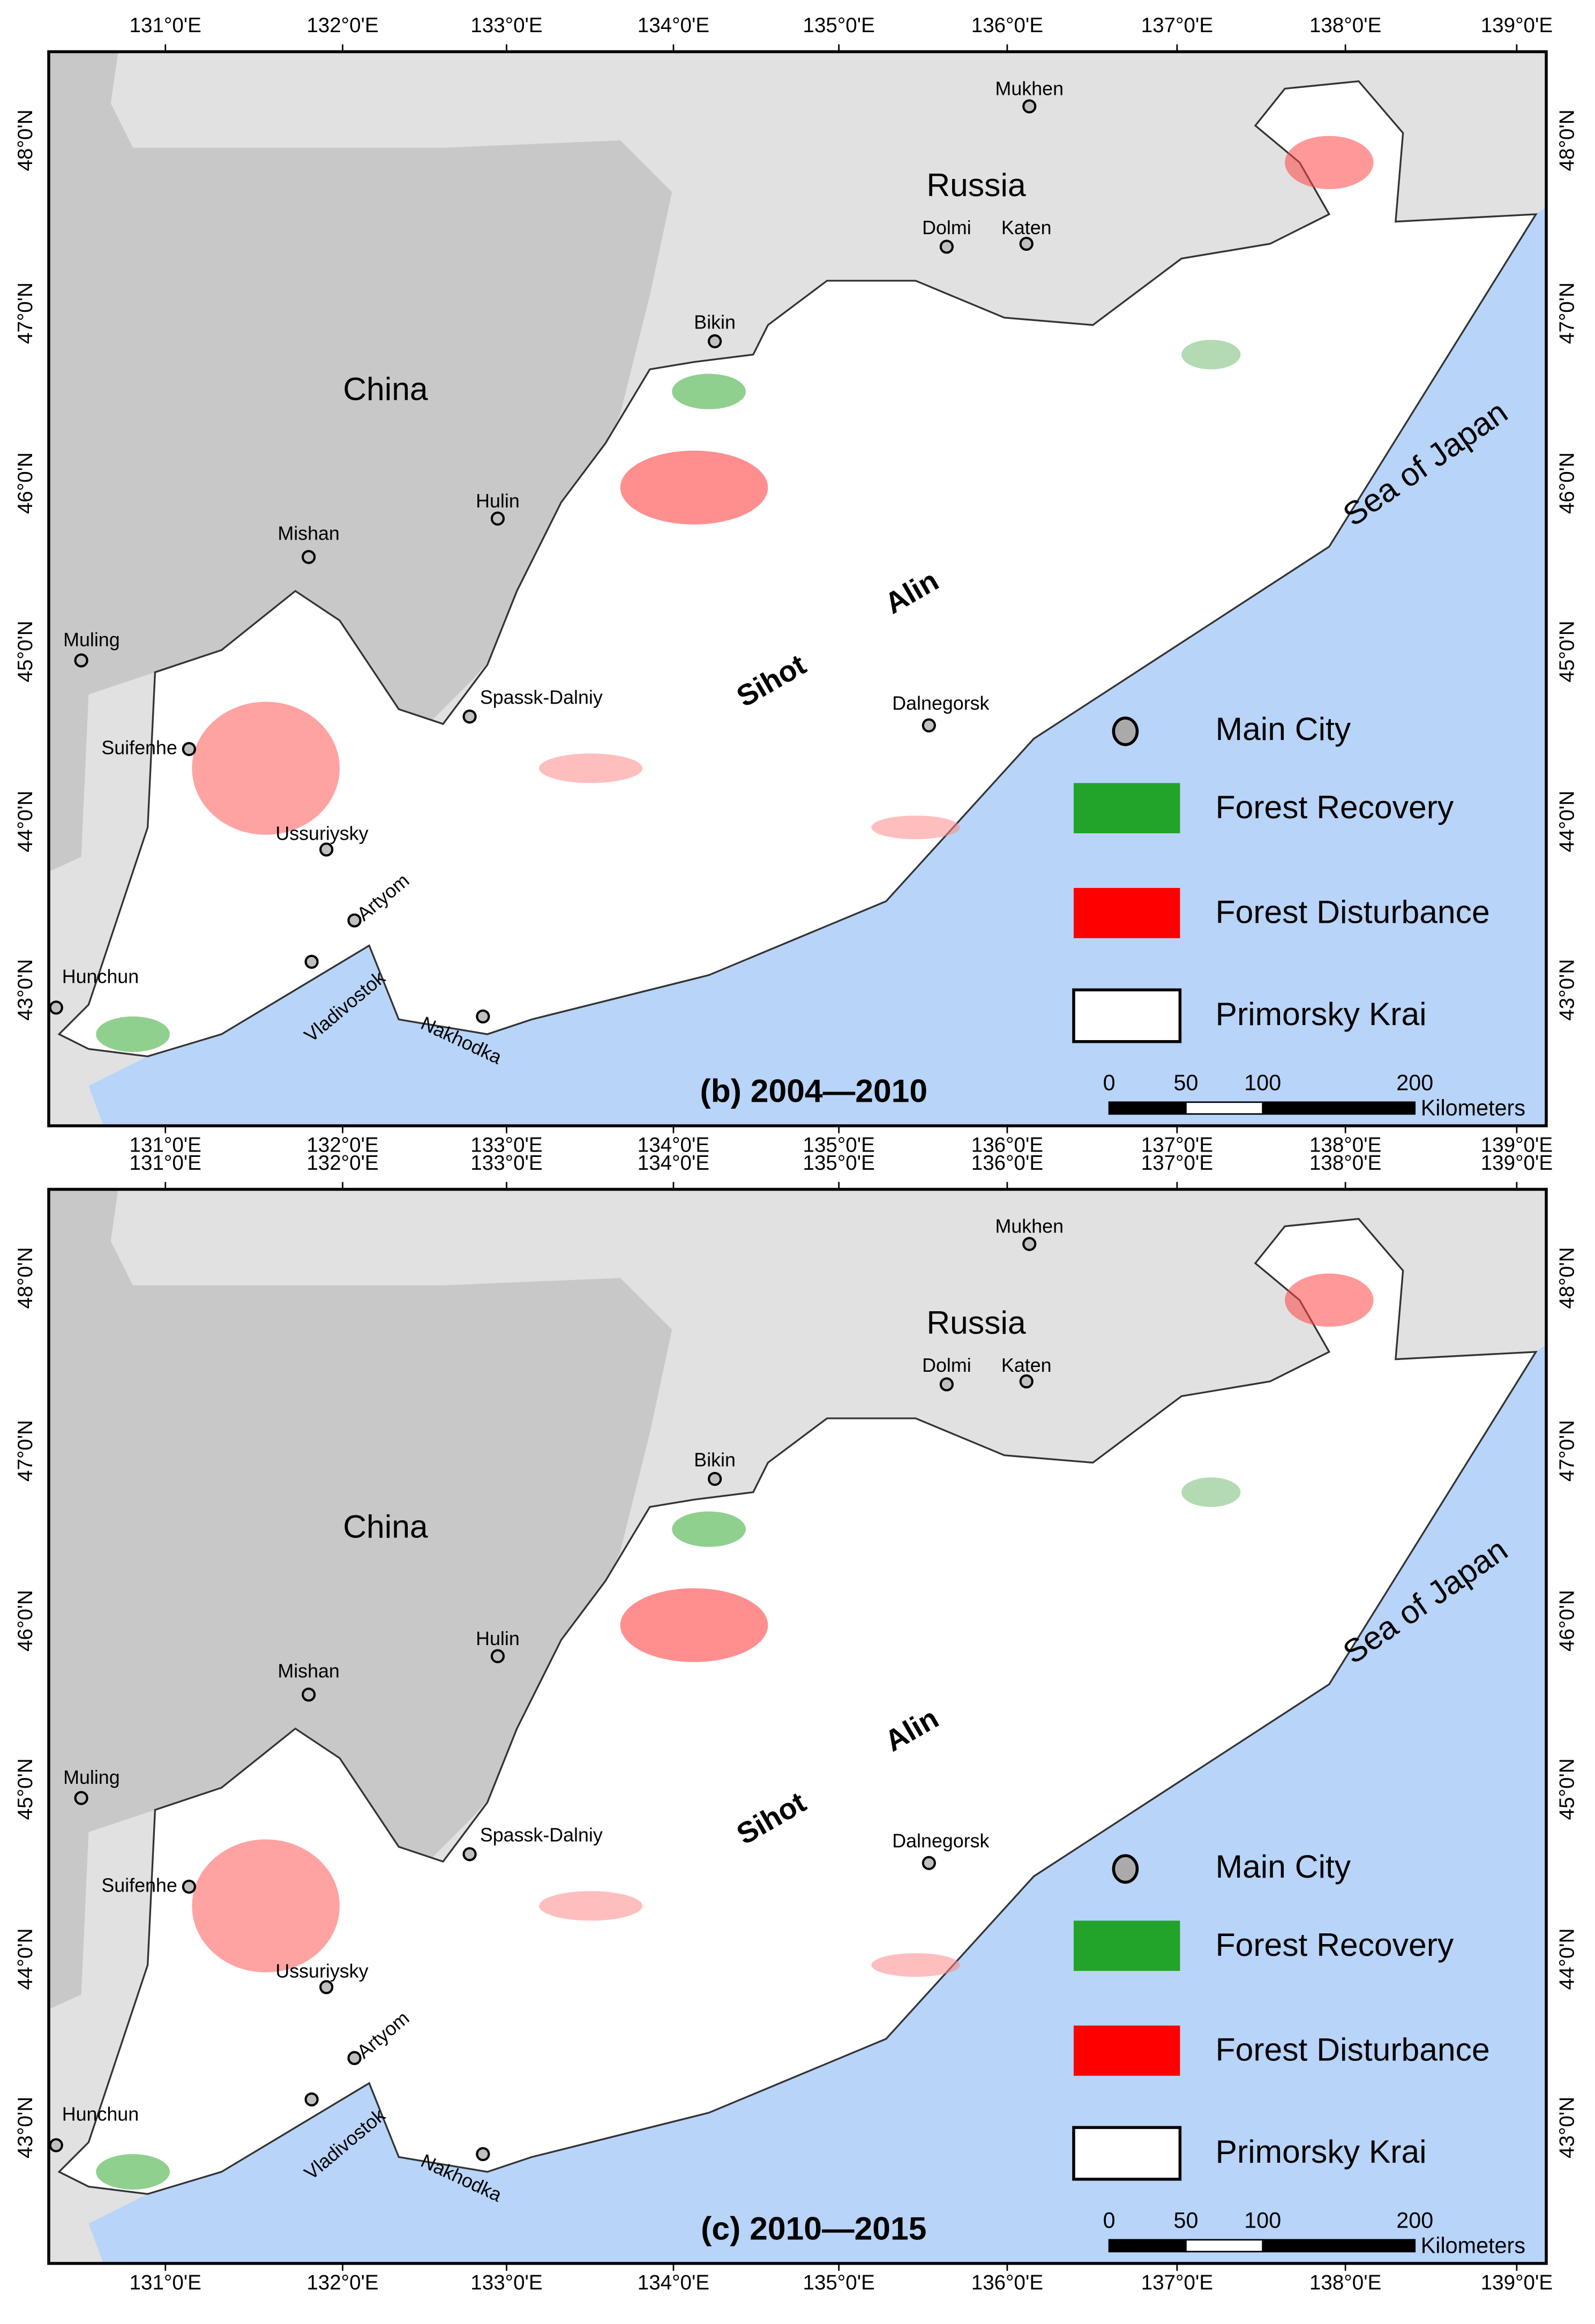  I want to click on legend-city-symbol, so click(1125, 731).